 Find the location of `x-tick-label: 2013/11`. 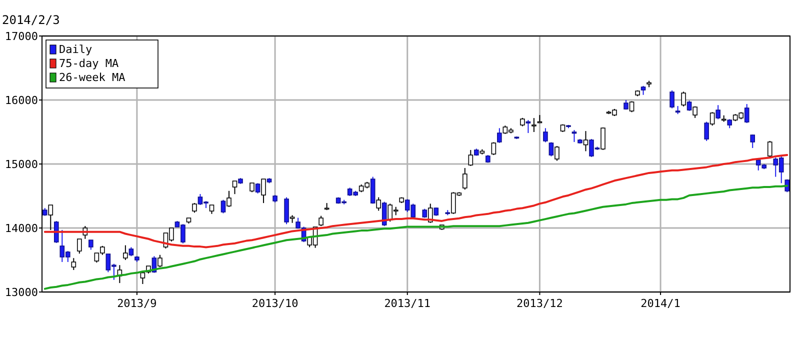

x-tick-label: 2013/11 is located at coordinates (407, 303).